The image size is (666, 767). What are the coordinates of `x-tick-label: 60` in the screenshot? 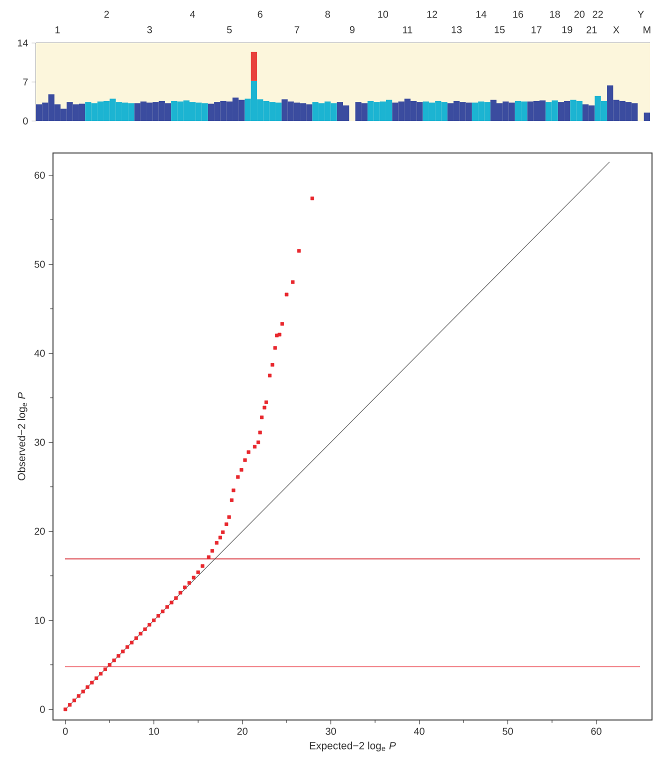 It's located at (596, 731).